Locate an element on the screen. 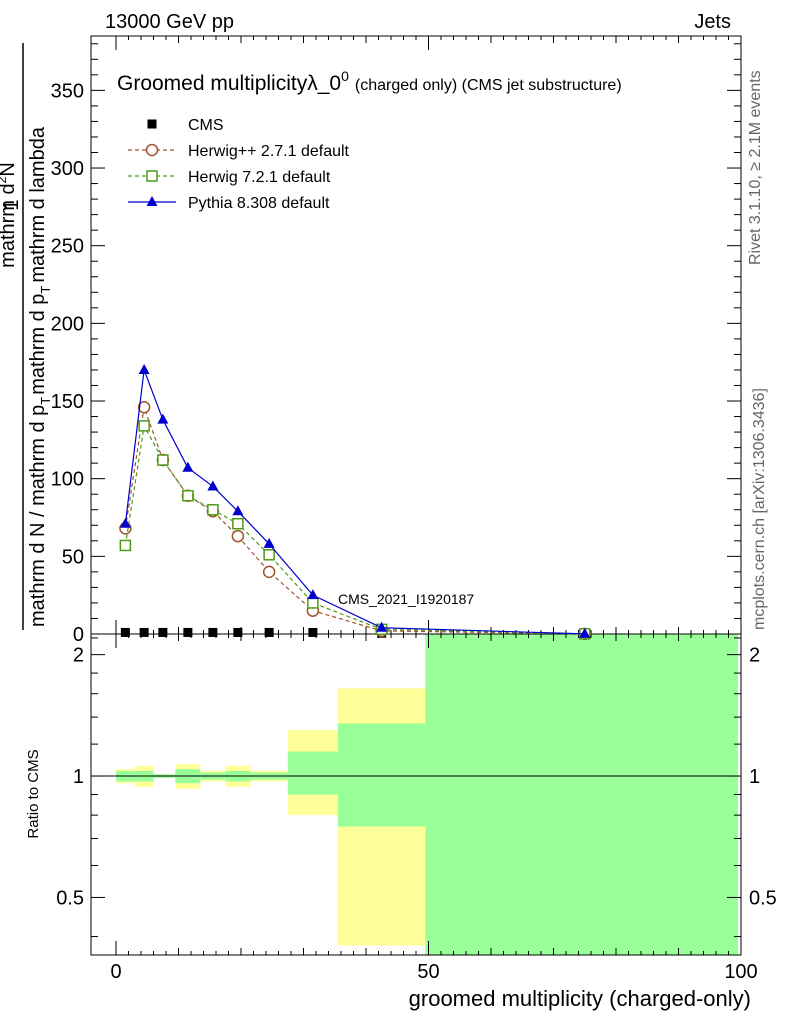  x-tick-label-100: 100 is located at coordinates (740, 972).